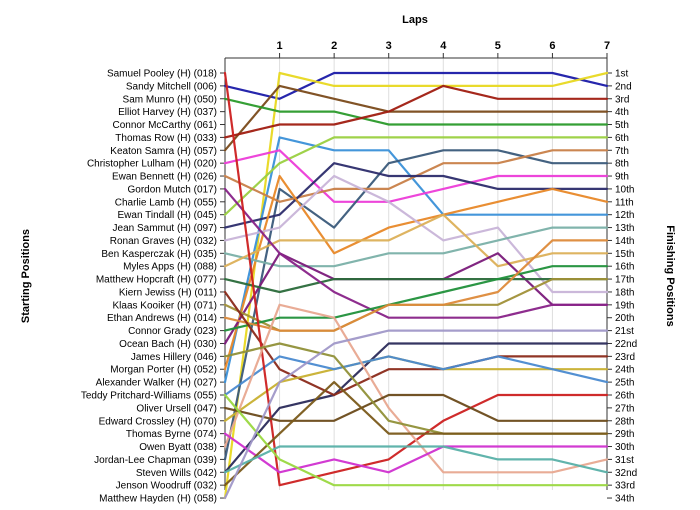  I want to click on start-position-label: Elliot Harvey (H) (037), so click(167, 112).